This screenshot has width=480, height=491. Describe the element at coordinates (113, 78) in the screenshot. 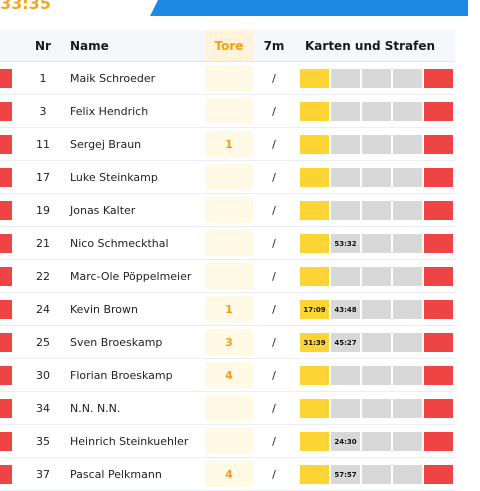

I see `player-name: Maik Schroeder` at that location.